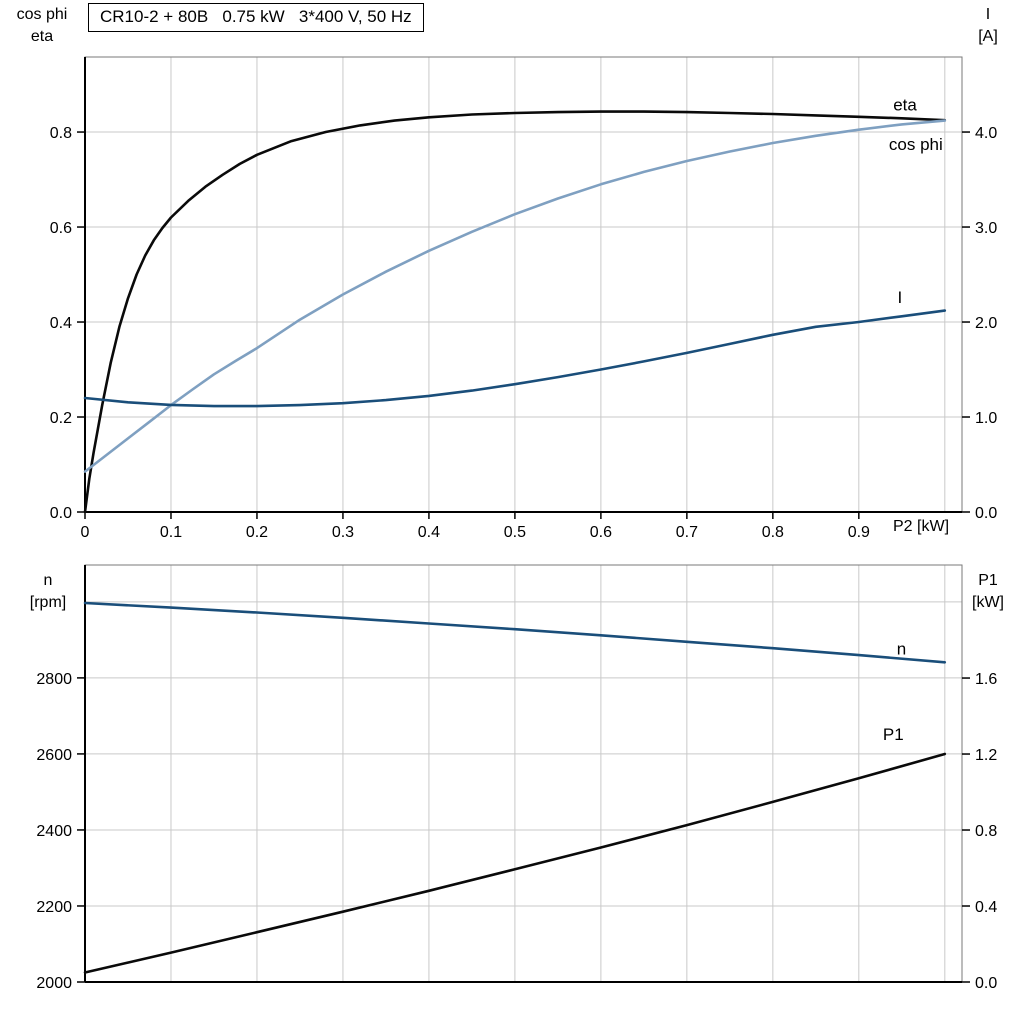 Image resolution: width=1024 pixels, height=1024 pixels. Describe the element at coordinates (256, 17) in the screenshot. I see `chart-title-box: CR10-2 + 80B 0.75 kW 3*400 V, 50 Hz` at that location.